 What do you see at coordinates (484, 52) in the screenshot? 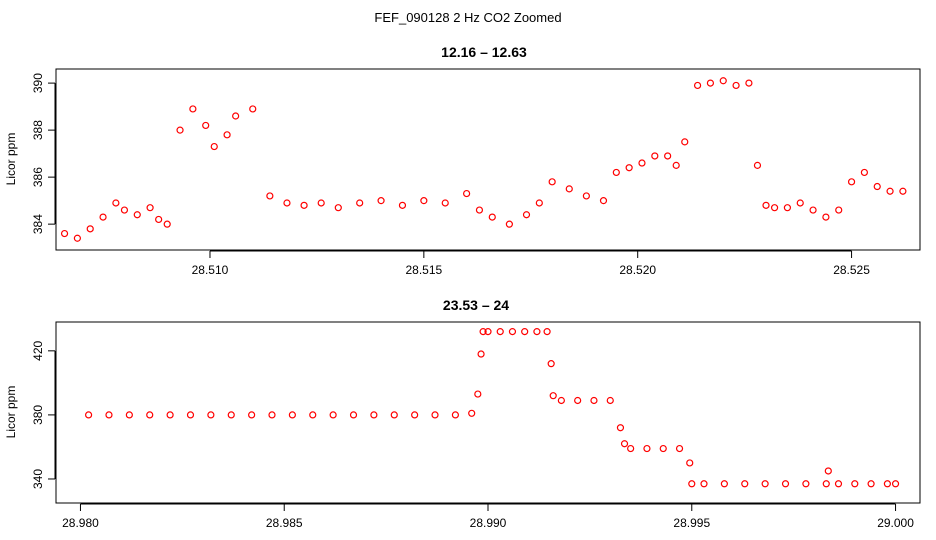
I see `panel-top-title: 12.16 – 12.63` at bounding box center [484, 52].